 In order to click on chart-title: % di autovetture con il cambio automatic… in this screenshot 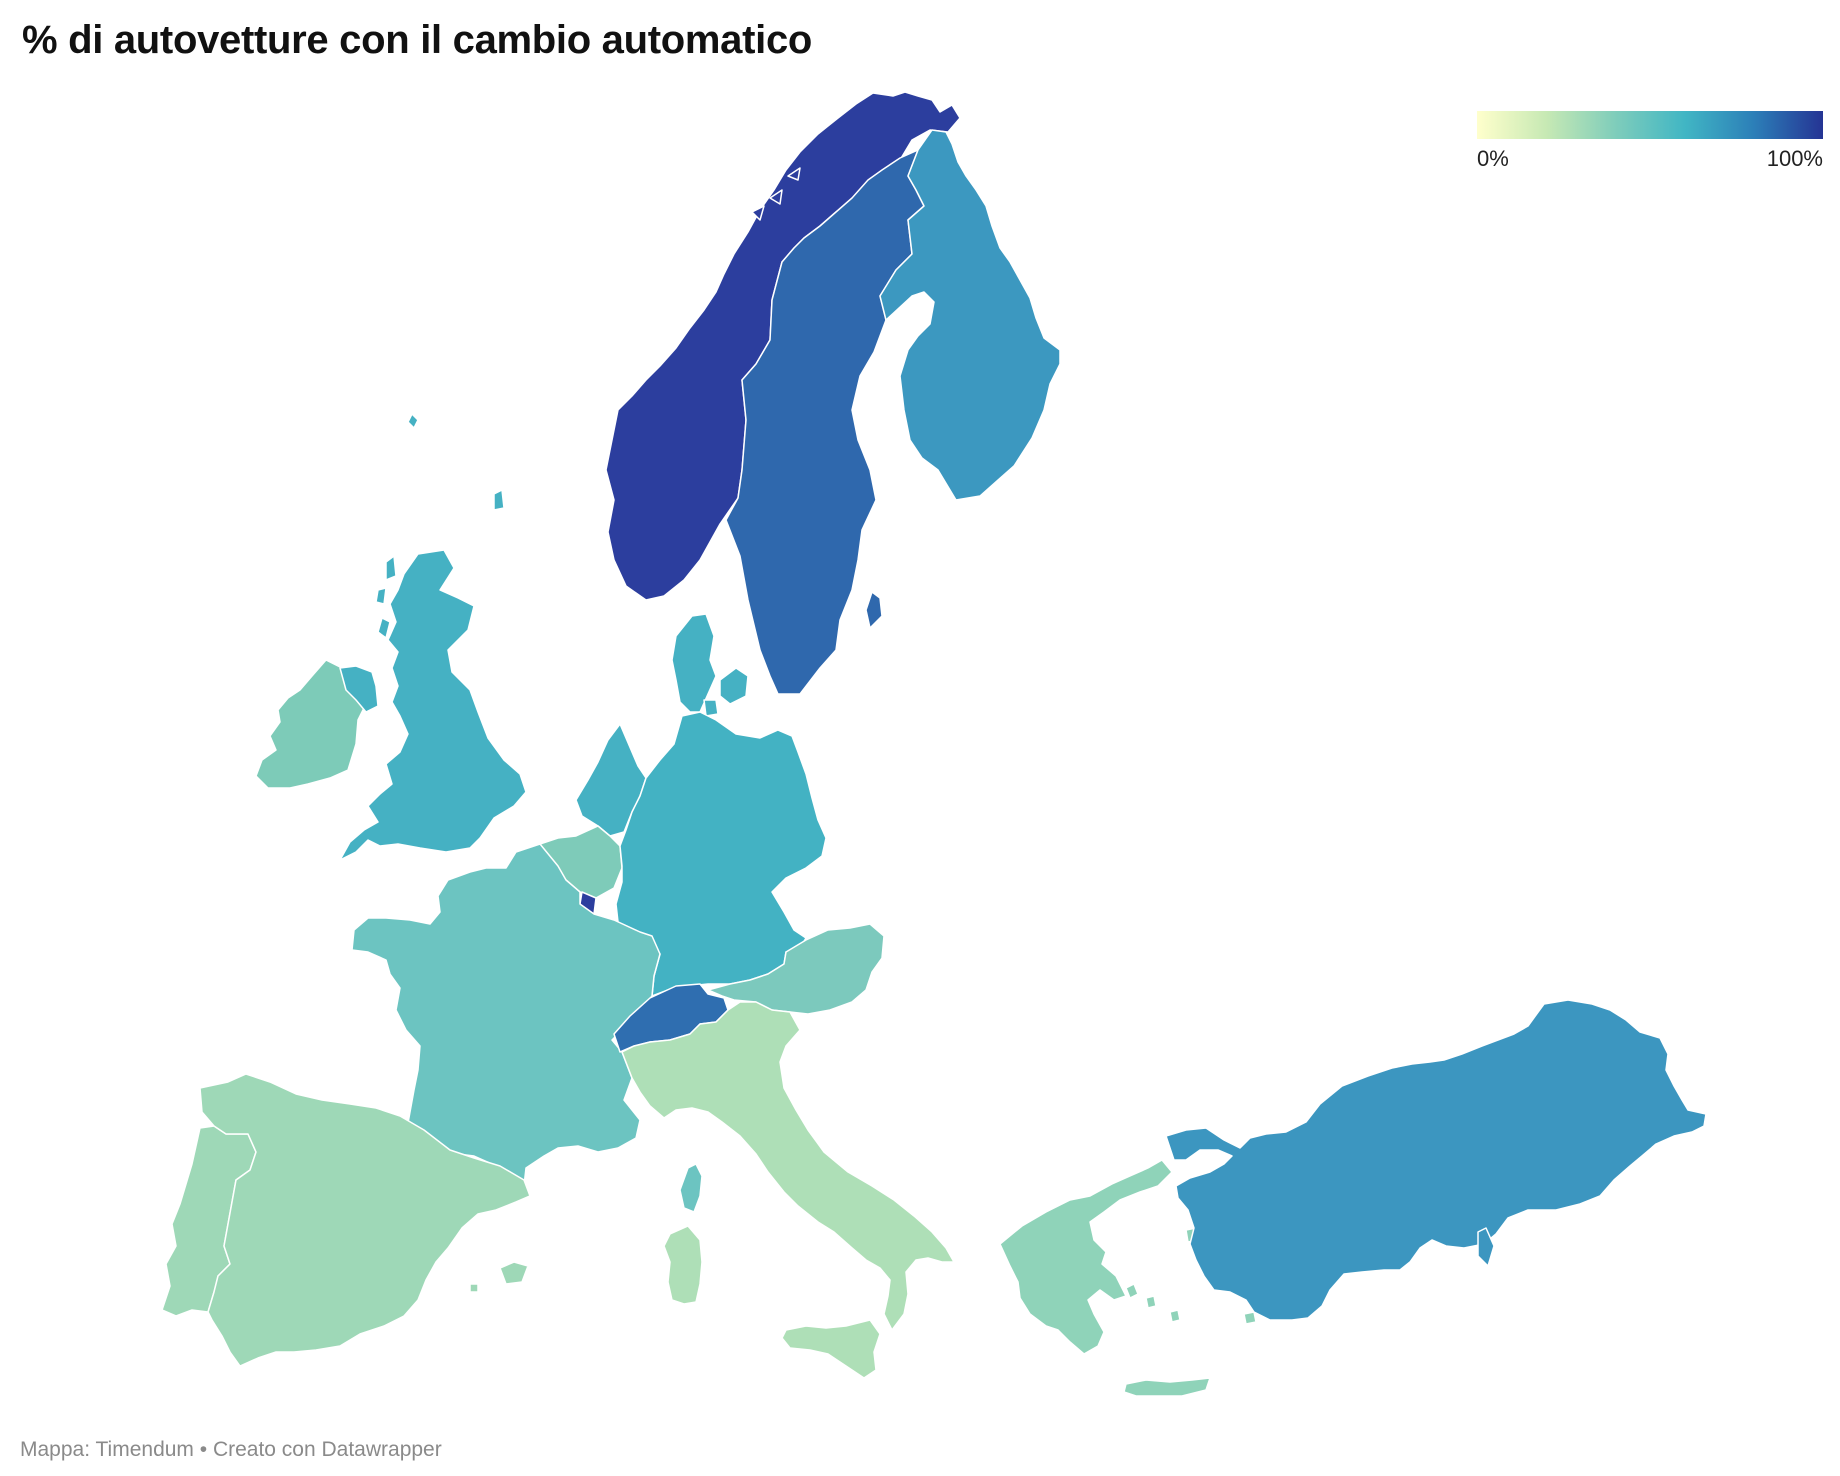, I will do `click(417, 40)`.